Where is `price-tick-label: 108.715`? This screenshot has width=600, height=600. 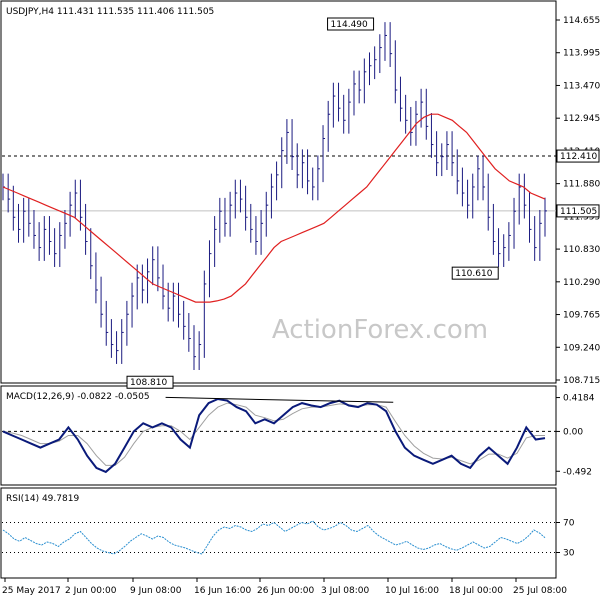
price-tick-label: 108.715 is located at coordinates (581, 381).